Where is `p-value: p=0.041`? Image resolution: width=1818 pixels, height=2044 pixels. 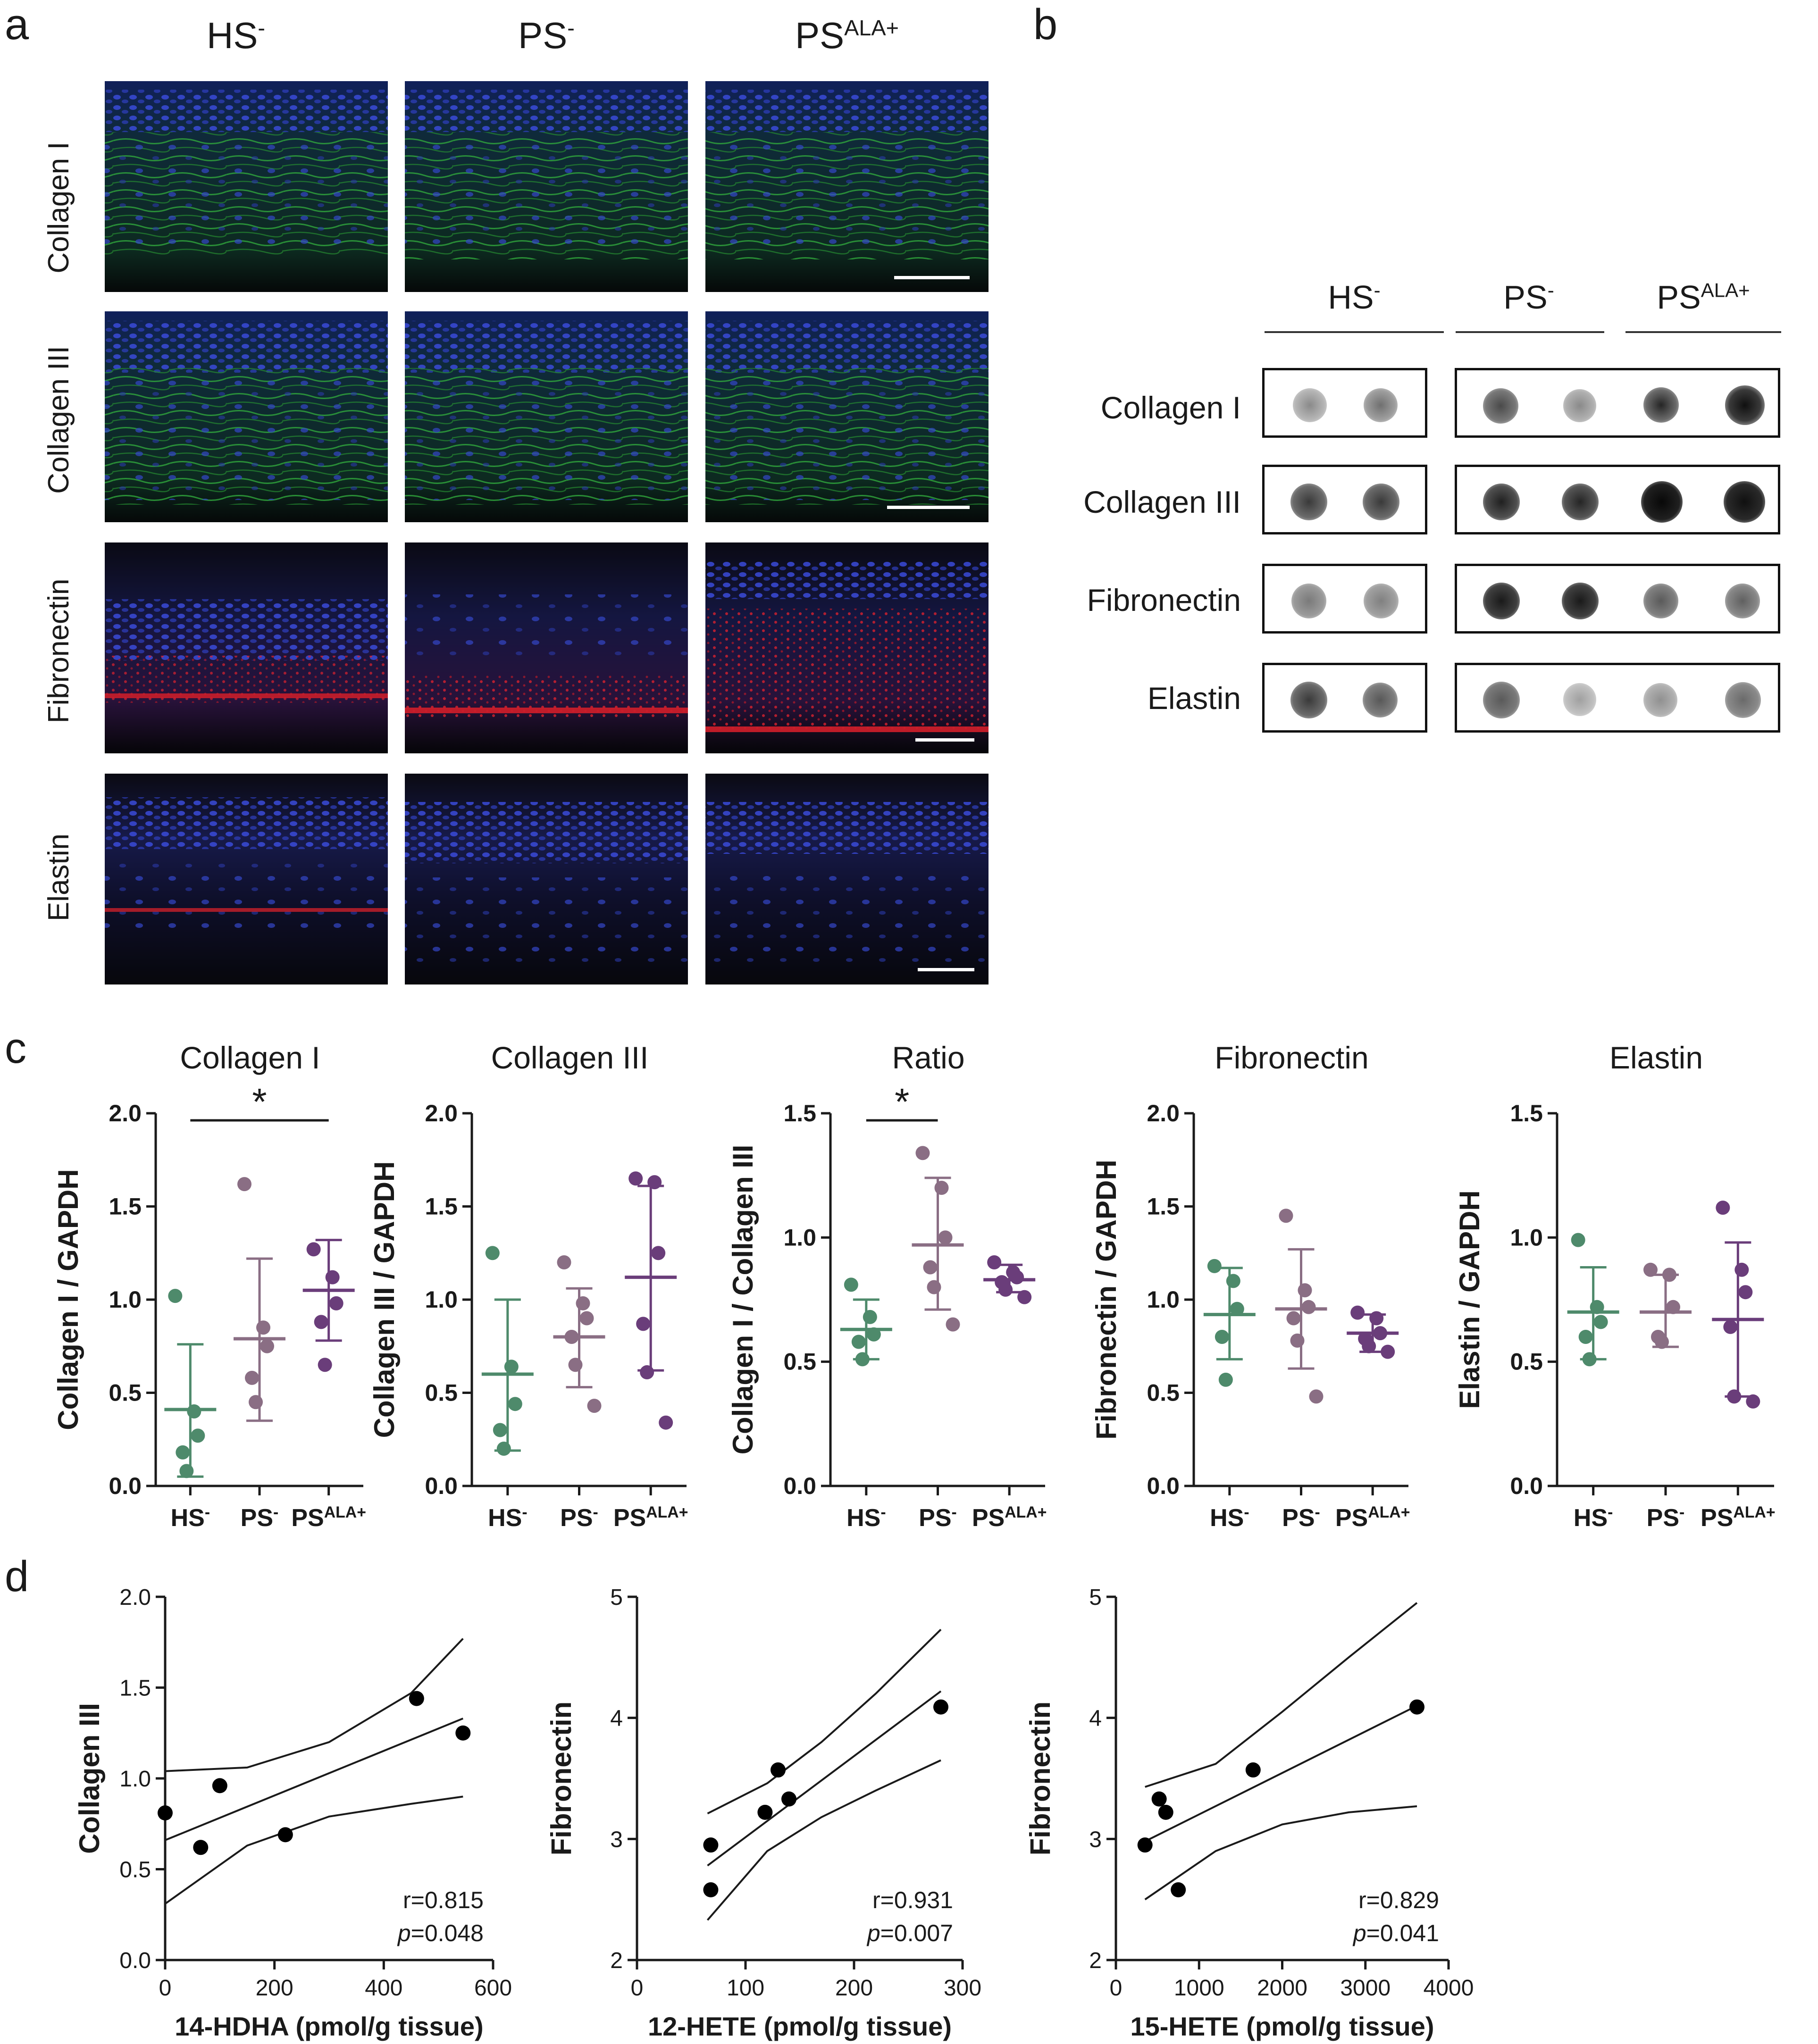
p-value: p=0.041 is located at coordinates (1395, 1933).